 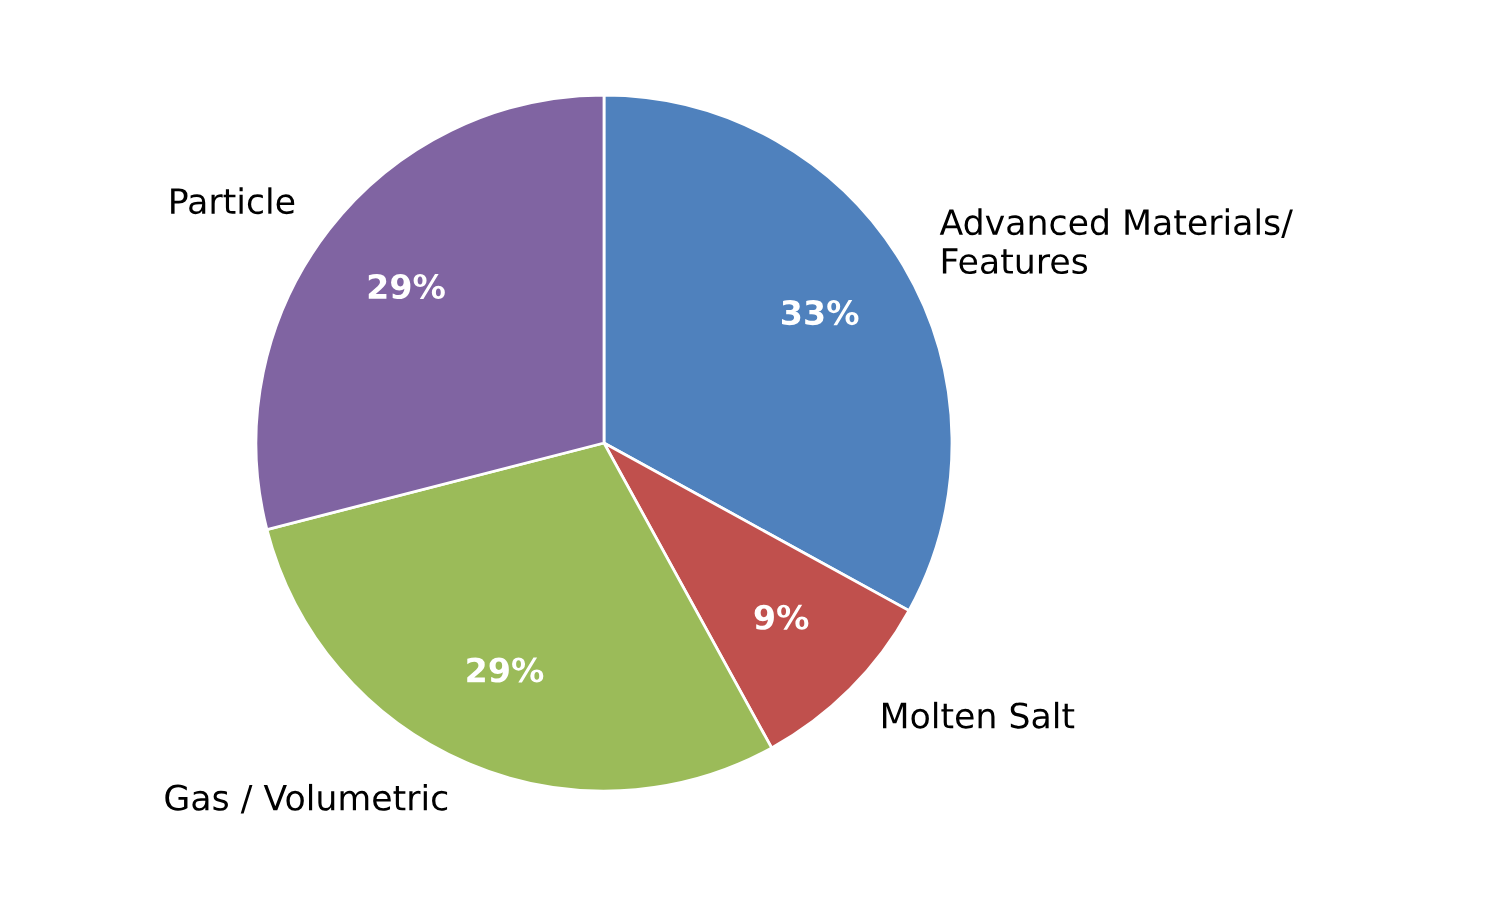 I want to click on slice-label: Gas / Volumetric, so click(x=306, y=798).